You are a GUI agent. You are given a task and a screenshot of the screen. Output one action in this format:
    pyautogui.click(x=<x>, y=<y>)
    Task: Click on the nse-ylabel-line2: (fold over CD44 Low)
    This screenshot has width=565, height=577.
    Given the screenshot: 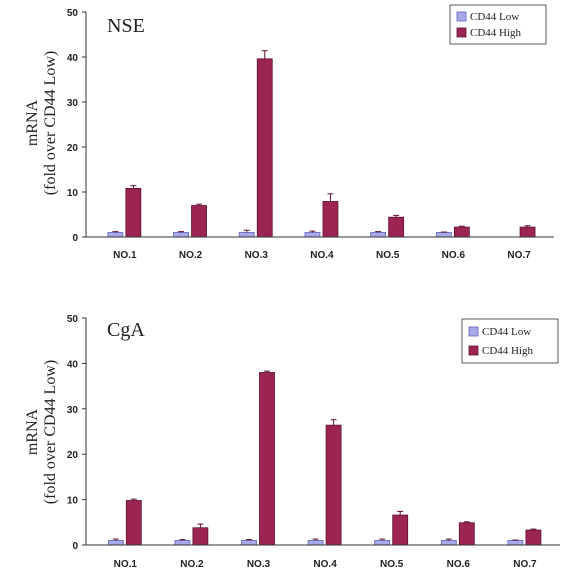 What is the action you would take?
    pyautogui.click(x=50, y=123)
    